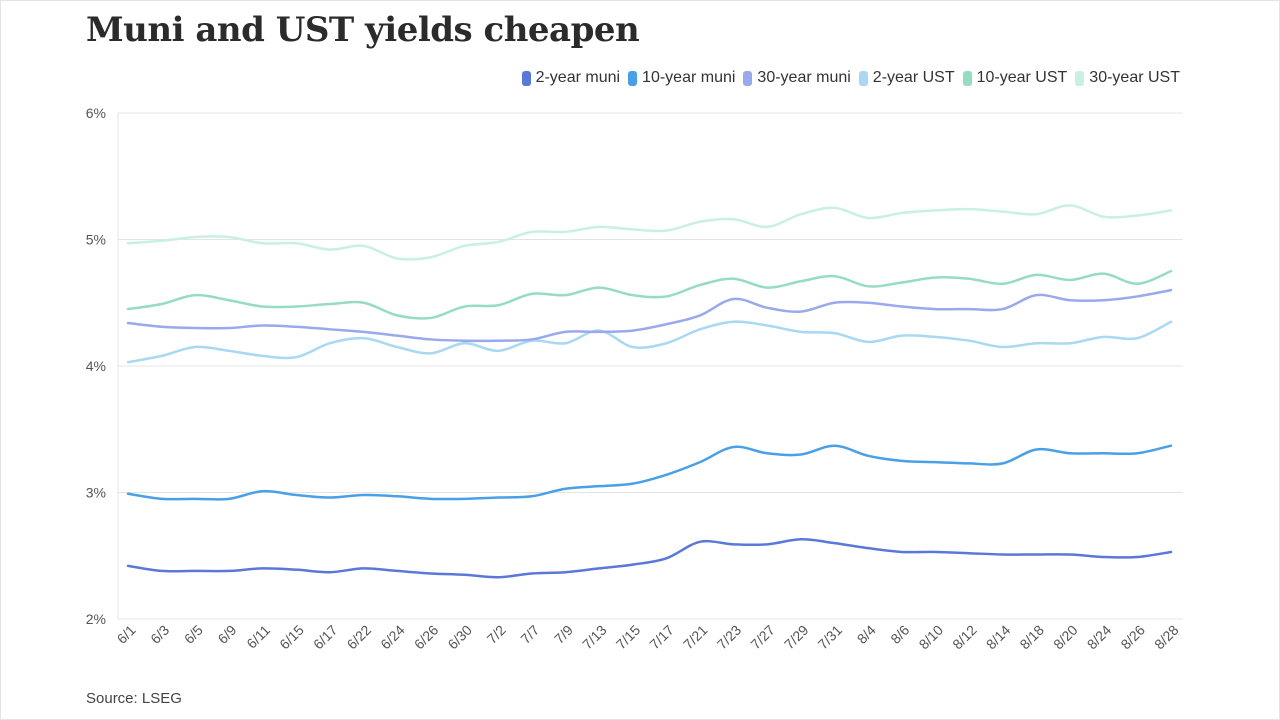 The image size is (1280, 720). Describe the element at coordinates (459, 637) in the screenshot. I see `x-tick-label: 6/30` at that location.